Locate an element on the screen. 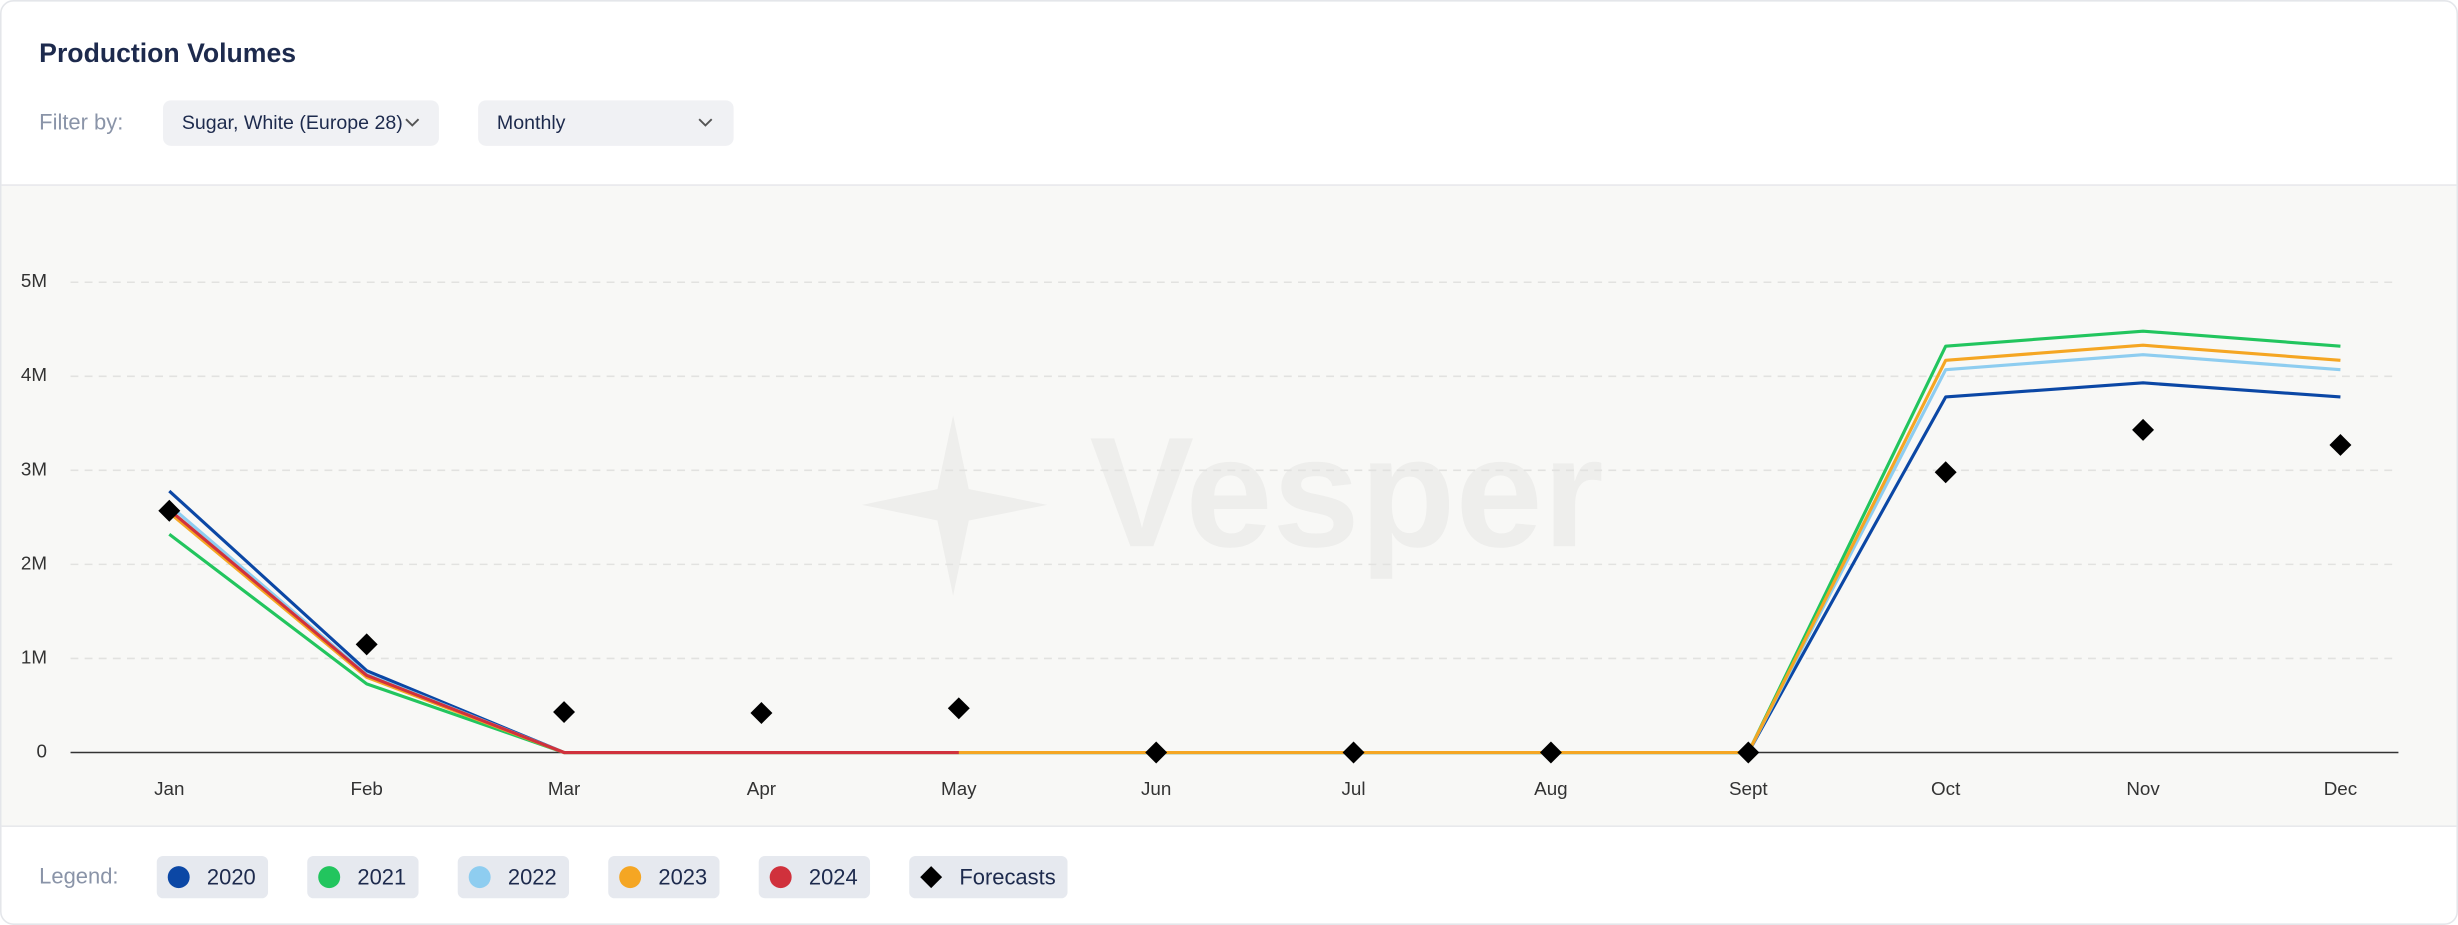  commodity-dropdown is located at coordinates (301, 123).